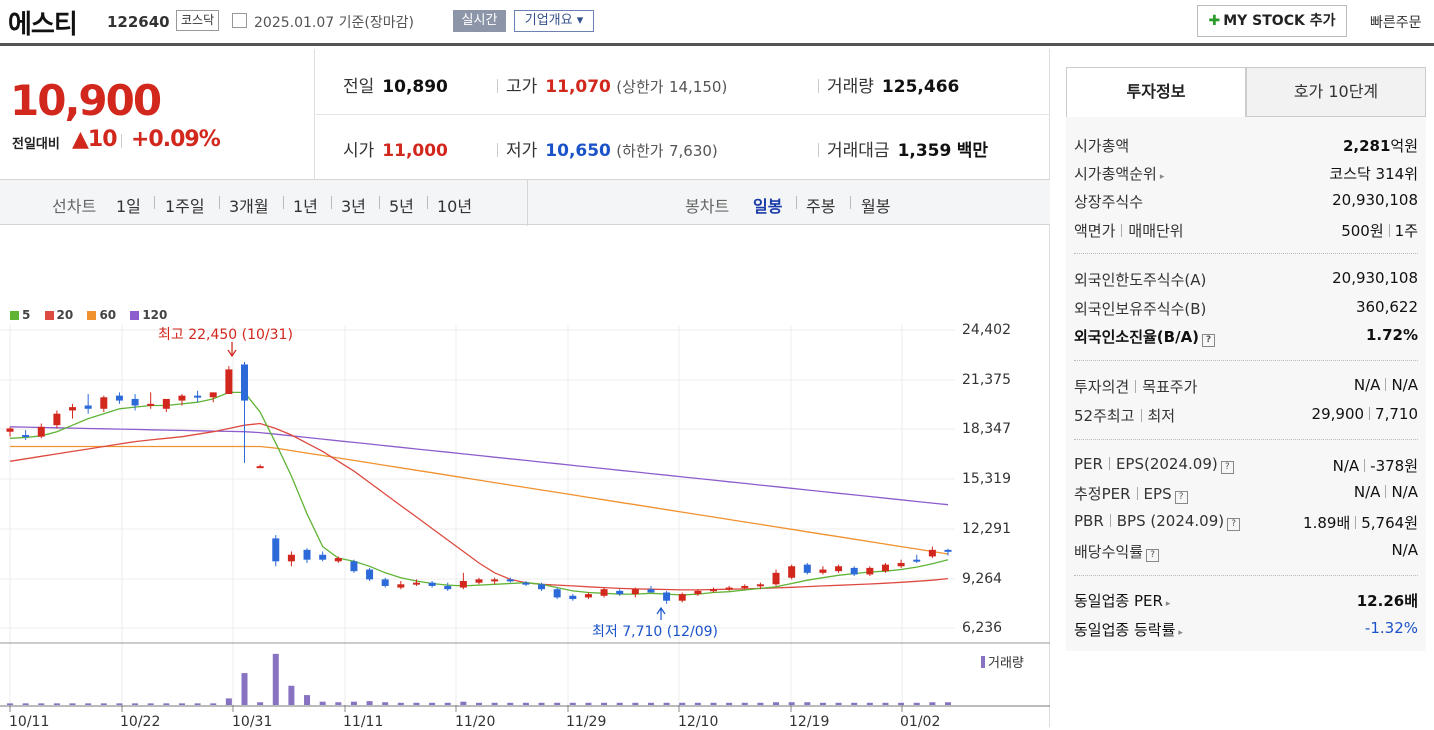  Describe the element at coordinates (455, 206) in the screenshot. I see `tab-10y: 10년` at that location.